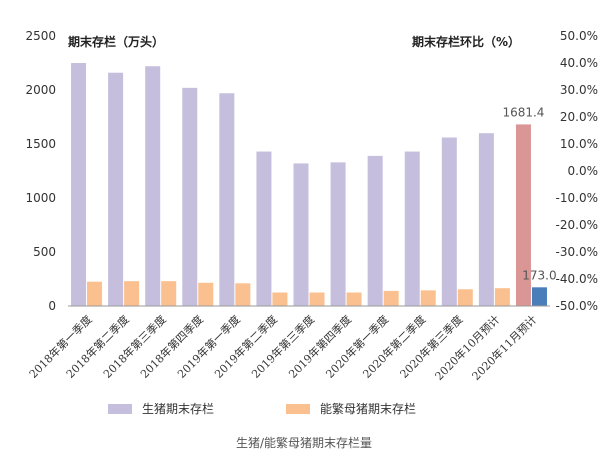 This screenshot has height=464, width=608. What do you see at coordinates (368, 408) in the screenshot?
I see `legend-label-sow: 能繁母猪期末存栏` at bounding box center [368, 408].